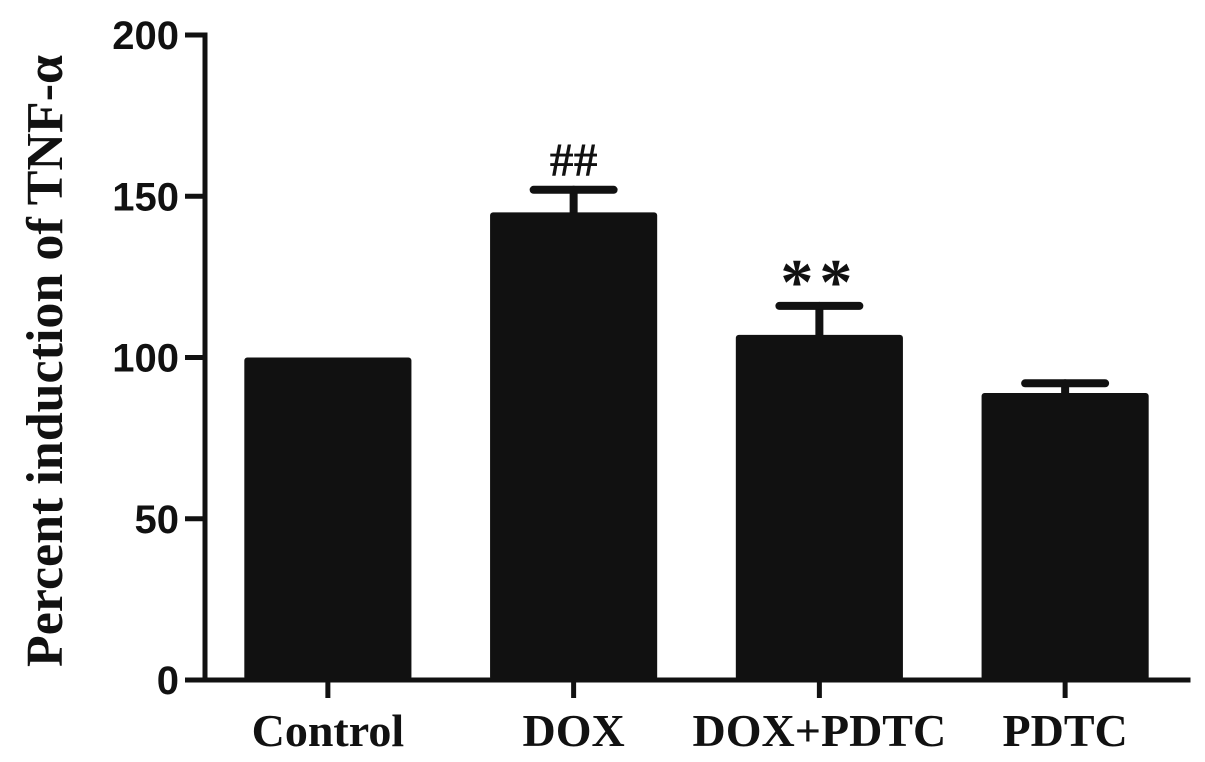 Image resolution: width=1205 pixels, height=762 pixels. I want to click on significance-annotation: **, so click(819, 282).